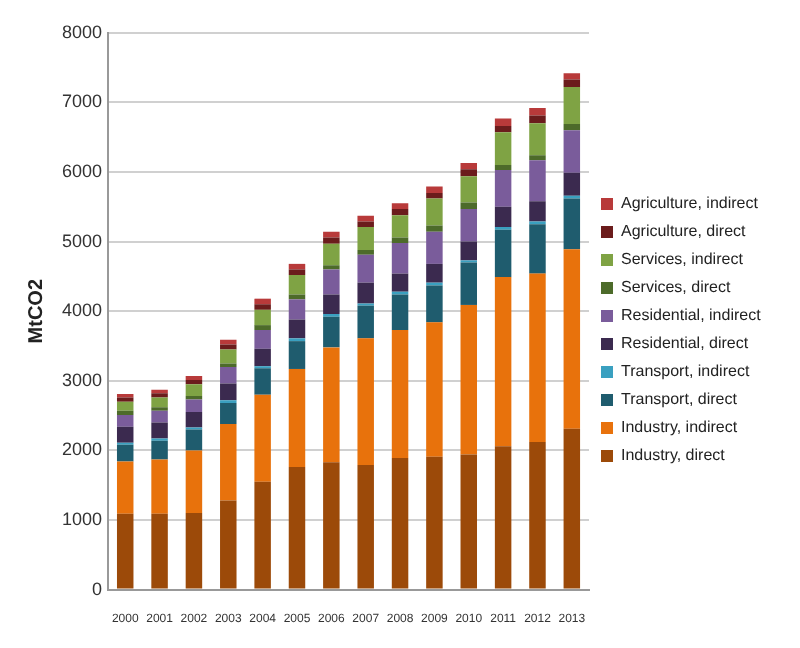  Describe the element at coordinates (82, 310) in the screenshot. I see `y-tick-label: 4000` at that location.